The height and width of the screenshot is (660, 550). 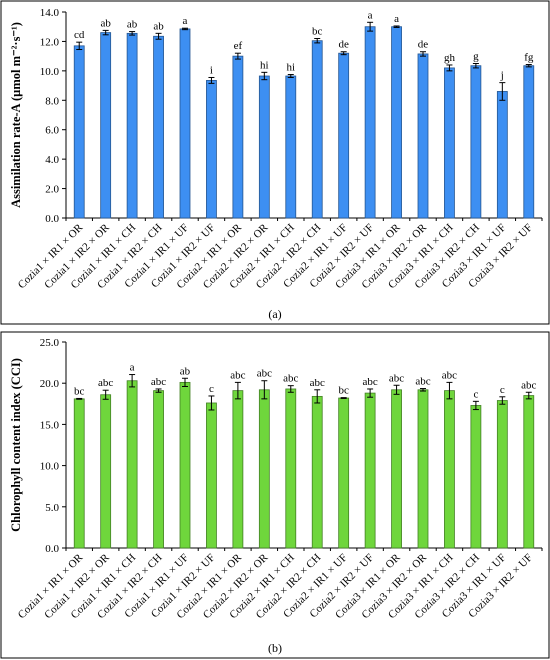 What do you see at coordinates (275, 648) in the screenshot?
I see `panel-caption: (b)` at bounding box center [275, 648].